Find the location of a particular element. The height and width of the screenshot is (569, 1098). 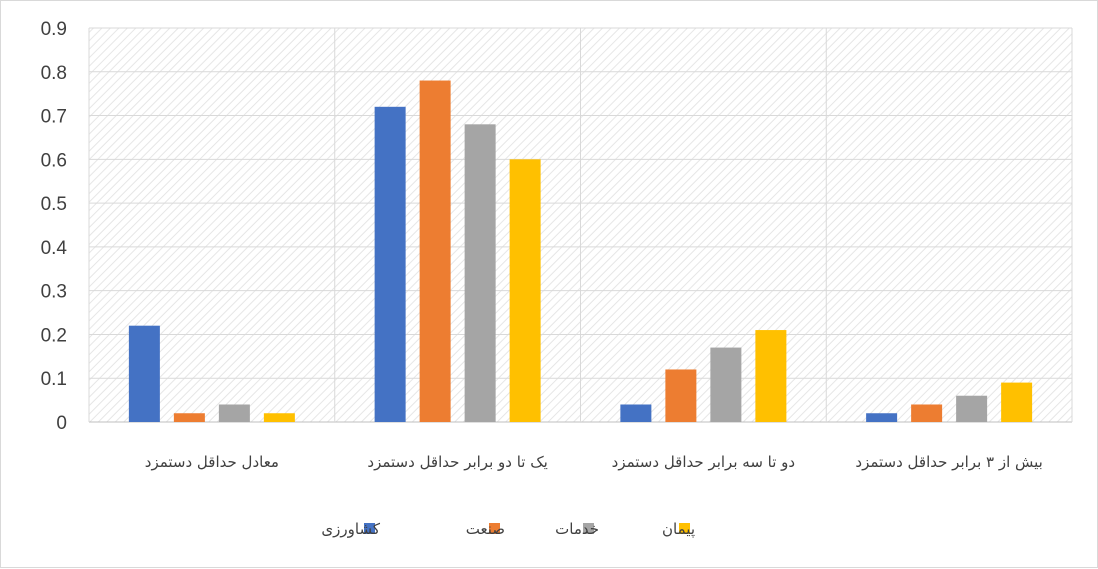

x-tick-label: یک تا دو برابر حداقل دستمزد is located at coordinates (457, 462).